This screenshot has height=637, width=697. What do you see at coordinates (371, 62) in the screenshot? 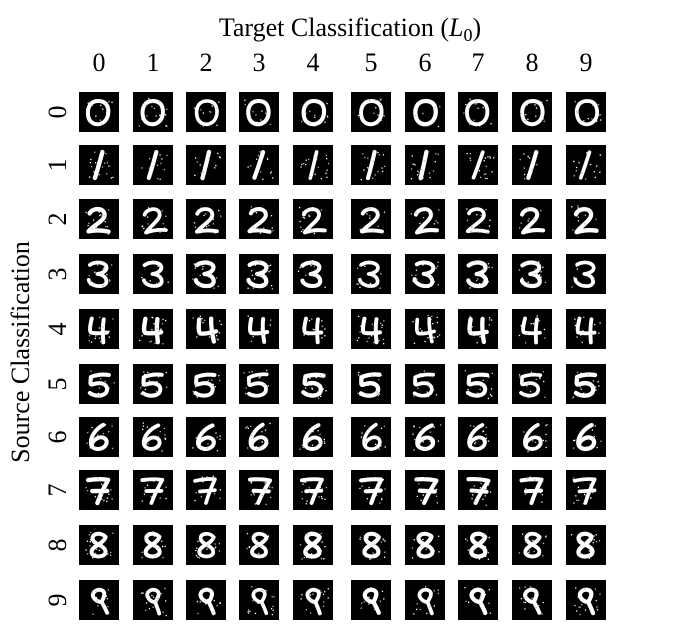
I see `column-label: 5` at bounding box center [371, 62].